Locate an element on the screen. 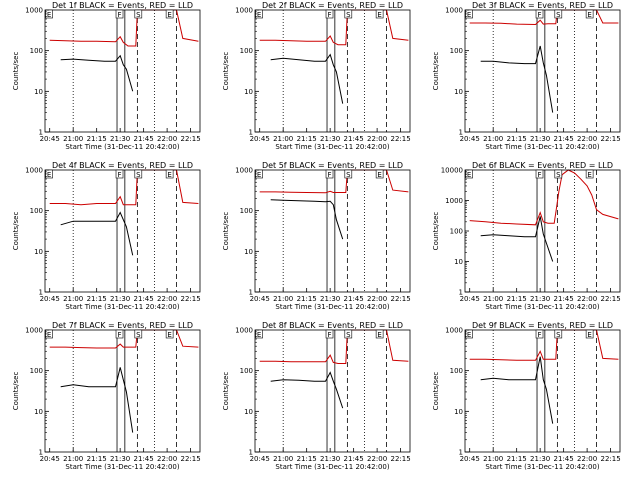  plot-title: Det 4f BLACK = Events, RED = LLD is located at coordinates (122, 165).